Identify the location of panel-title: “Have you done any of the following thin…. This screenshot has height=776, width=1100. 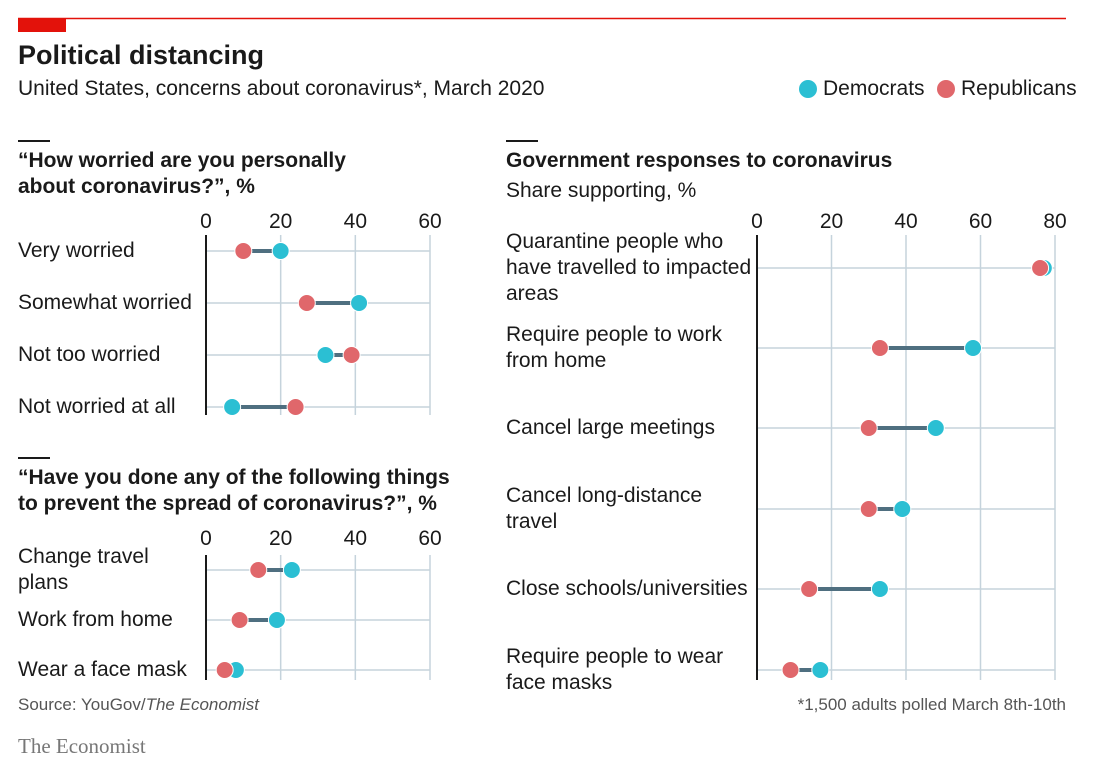
(234, 490).